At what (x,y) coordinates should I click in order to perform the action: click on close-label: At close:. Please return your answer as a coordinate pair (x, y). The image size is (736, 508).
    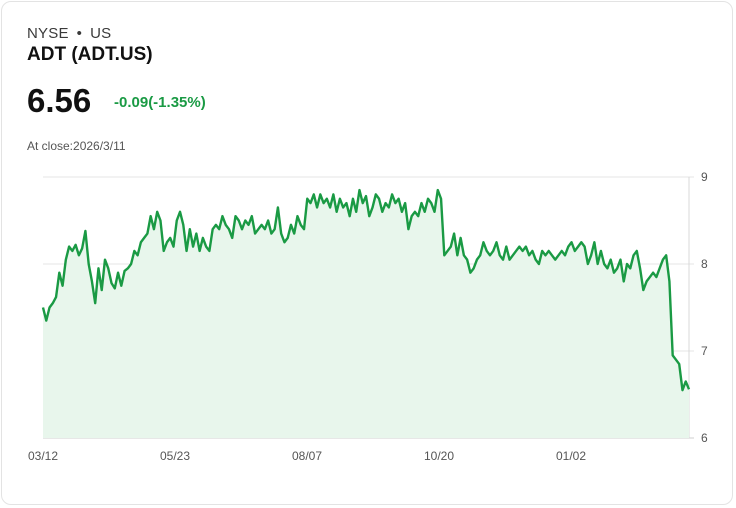
    Looking at the image, I should click on (50, 146).